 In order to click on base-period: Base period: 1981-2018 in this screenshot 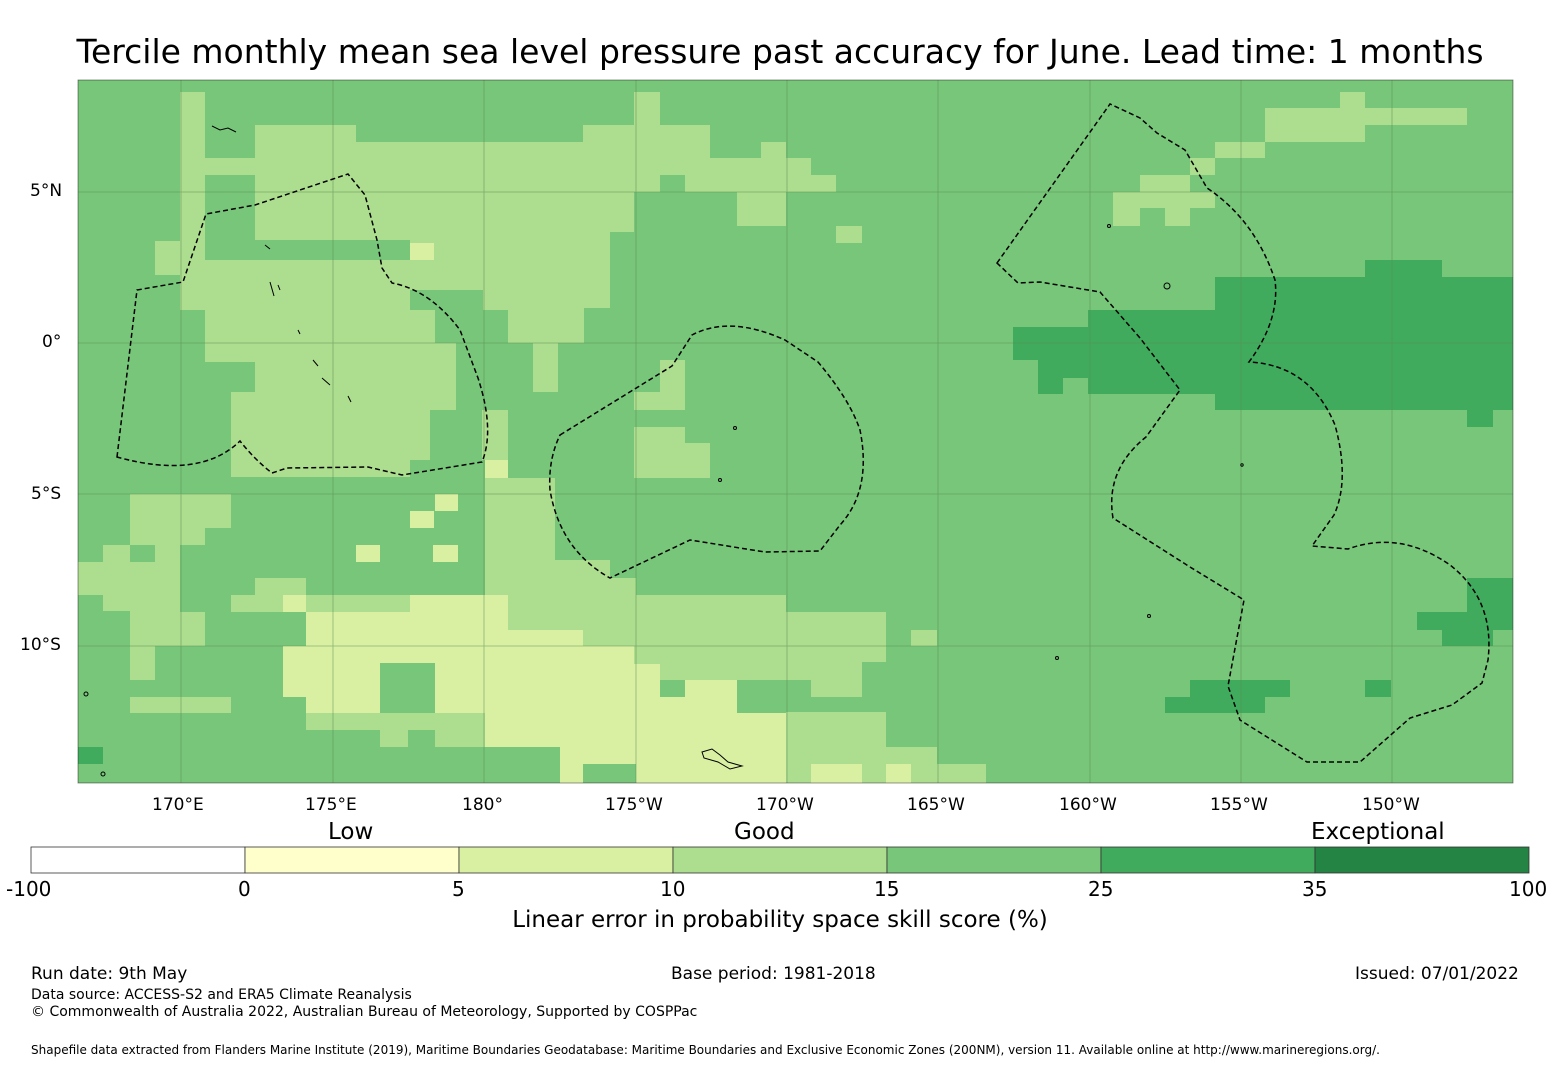, I will do `click(773, 974)`.